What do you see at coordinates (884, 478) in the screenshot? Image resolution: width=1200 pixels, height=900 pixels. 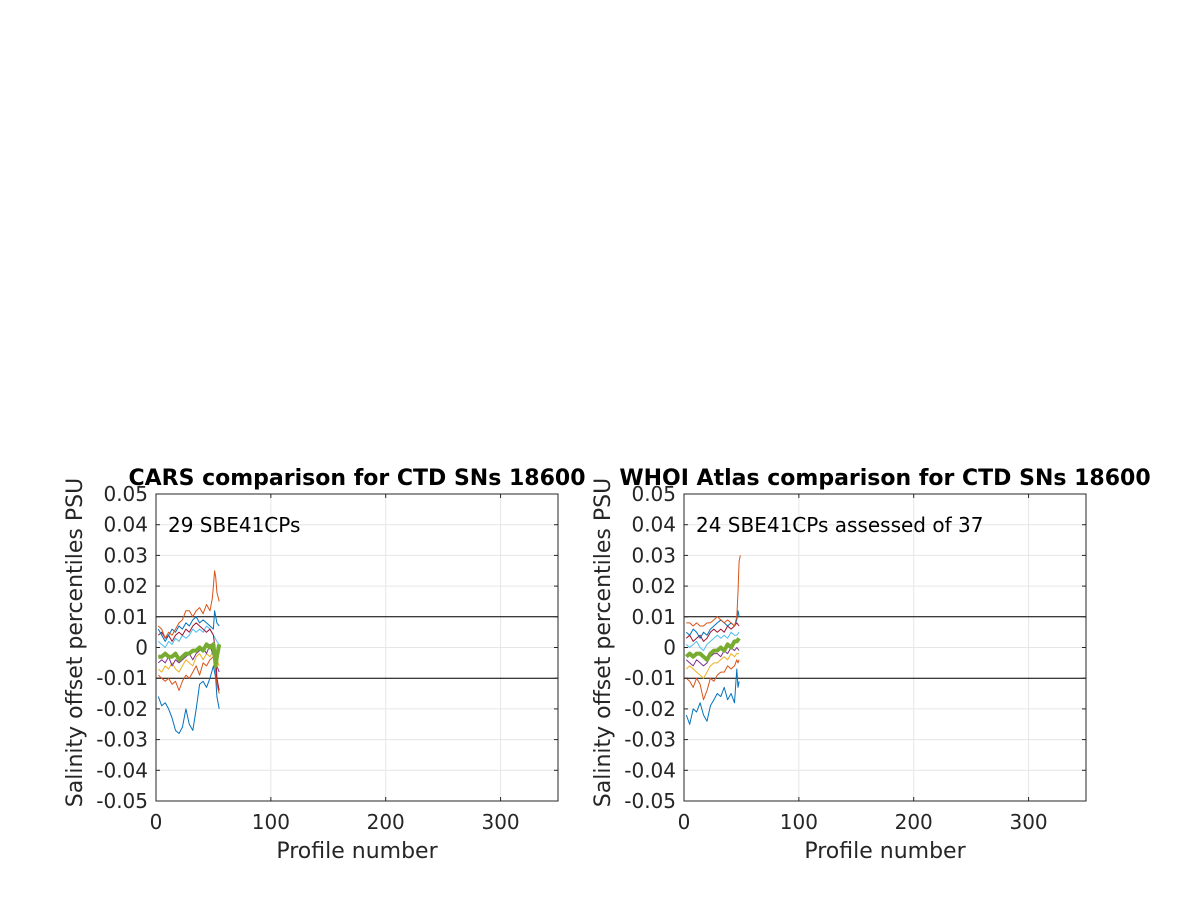 I see `chart-title: WHOI Atlas comparison for CTD SNs 18600` at bounding box center [884, 478].